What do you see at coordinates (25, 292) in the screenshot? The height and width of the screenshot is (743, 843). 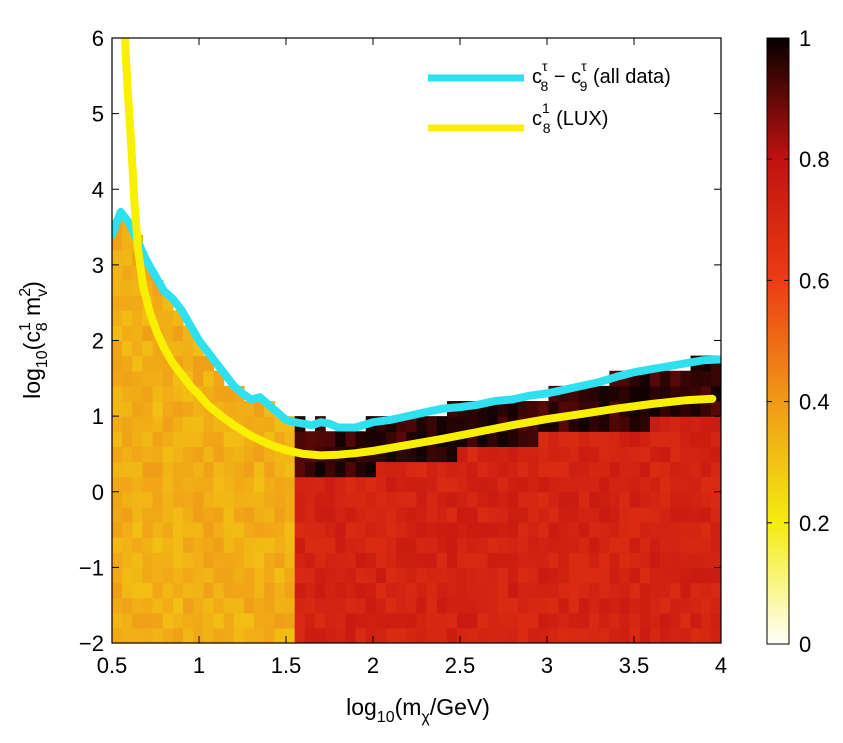 I see `y-label-sup2: 2` at bounding box center [25, 292].